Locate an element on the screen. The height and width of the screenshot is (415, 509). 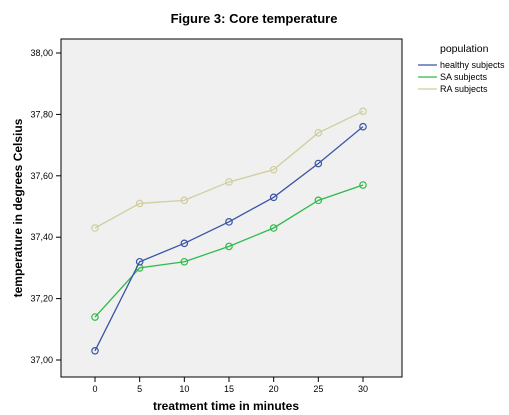
y-axis: 37,00 37,20 37,40 37,60 37,80 38,00 is located at coordinates (45, 206).